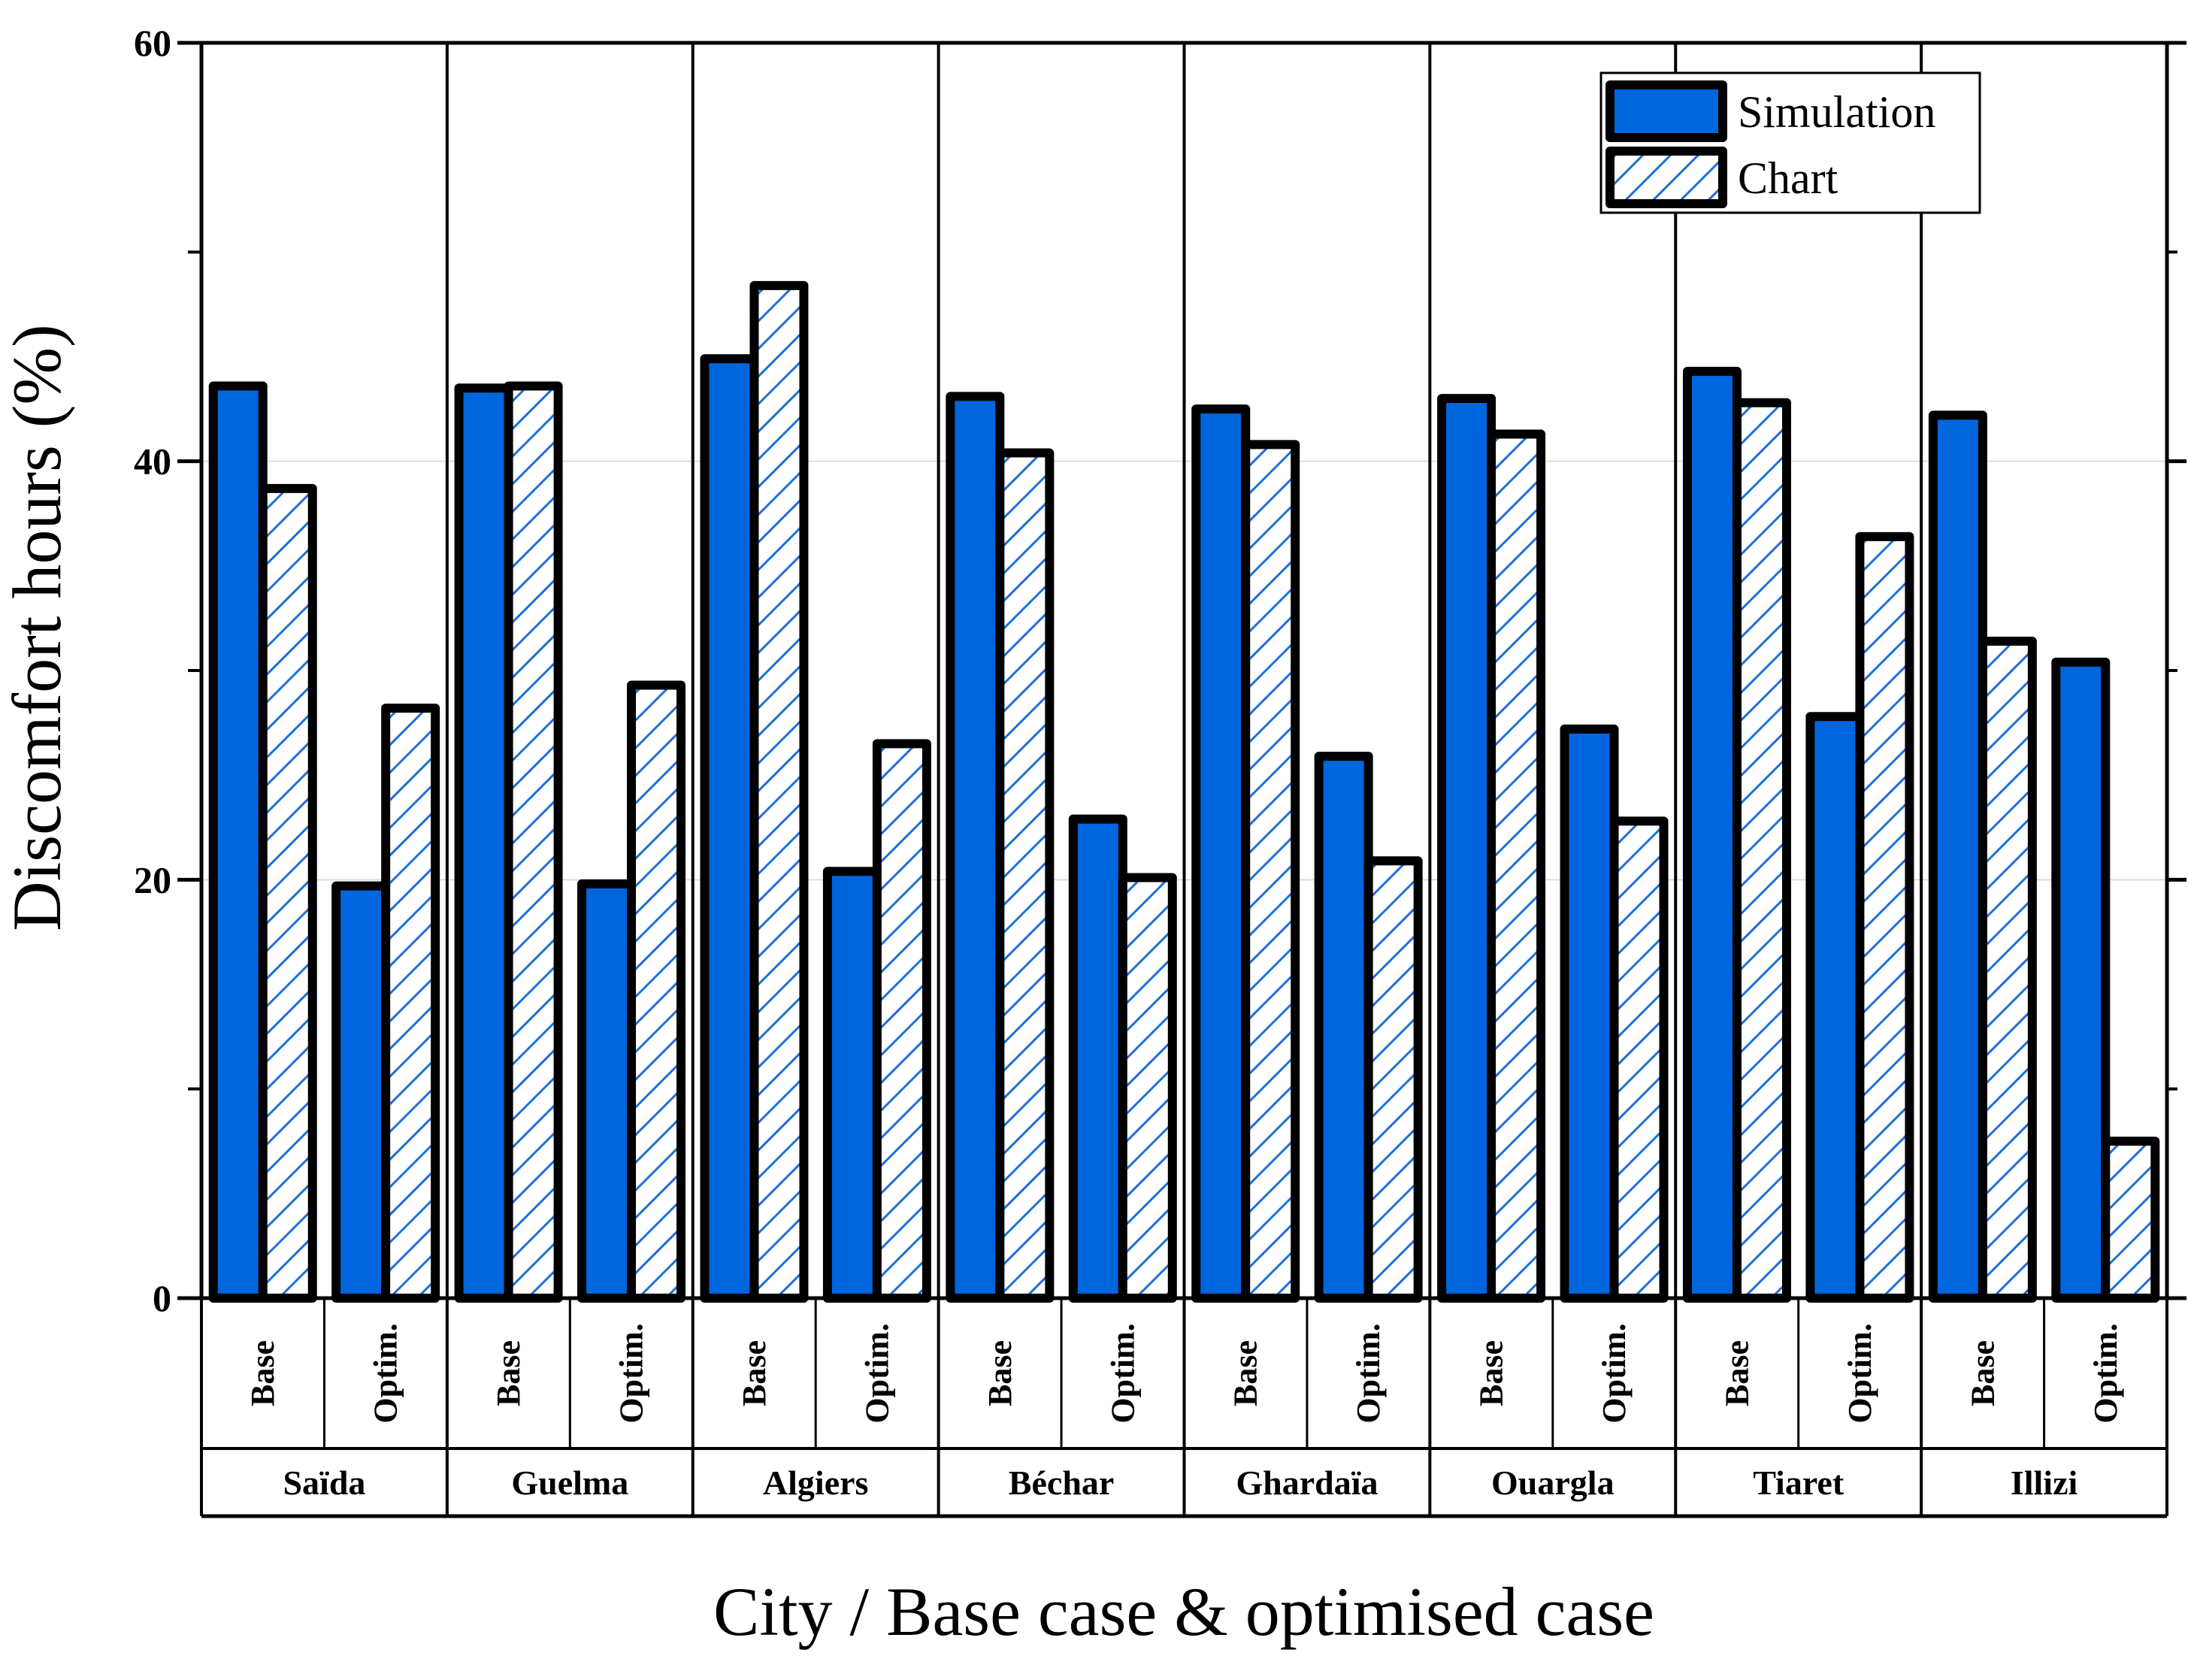 The width and height of the screenshot is (2188, 1680). What do you see at coordinates (162, 1298) in the screenshot?
I see `y-tick-label: 0` at bounding box center [162, 1298].